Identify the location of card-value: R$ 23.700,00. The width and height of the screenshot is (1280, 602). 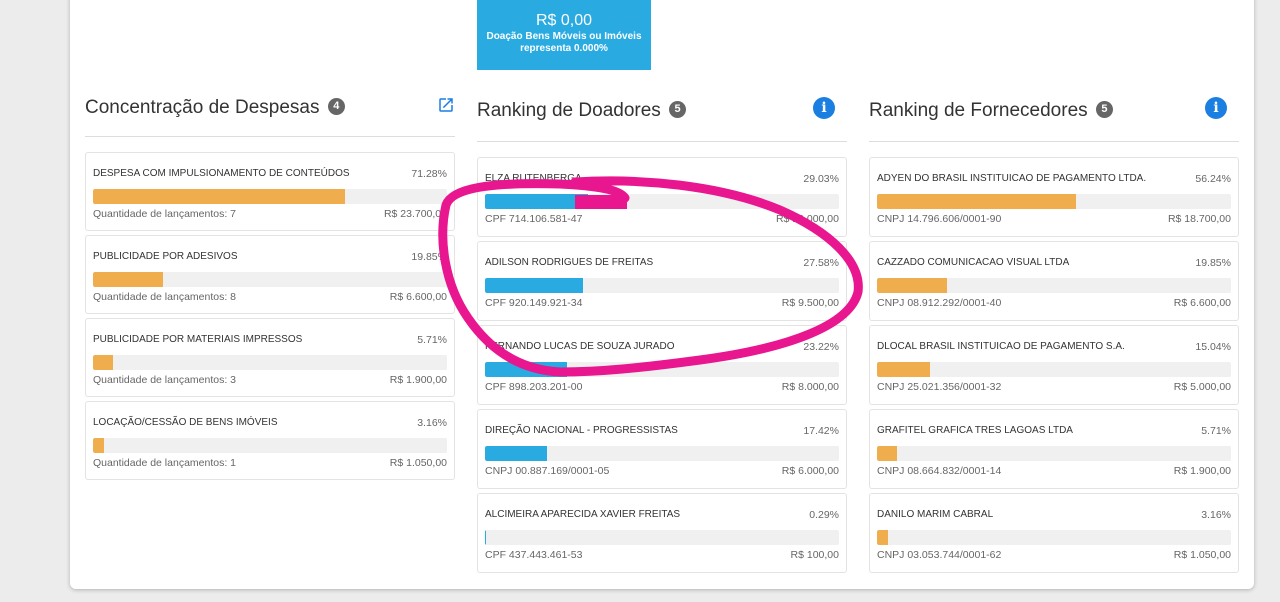
(415, 214).